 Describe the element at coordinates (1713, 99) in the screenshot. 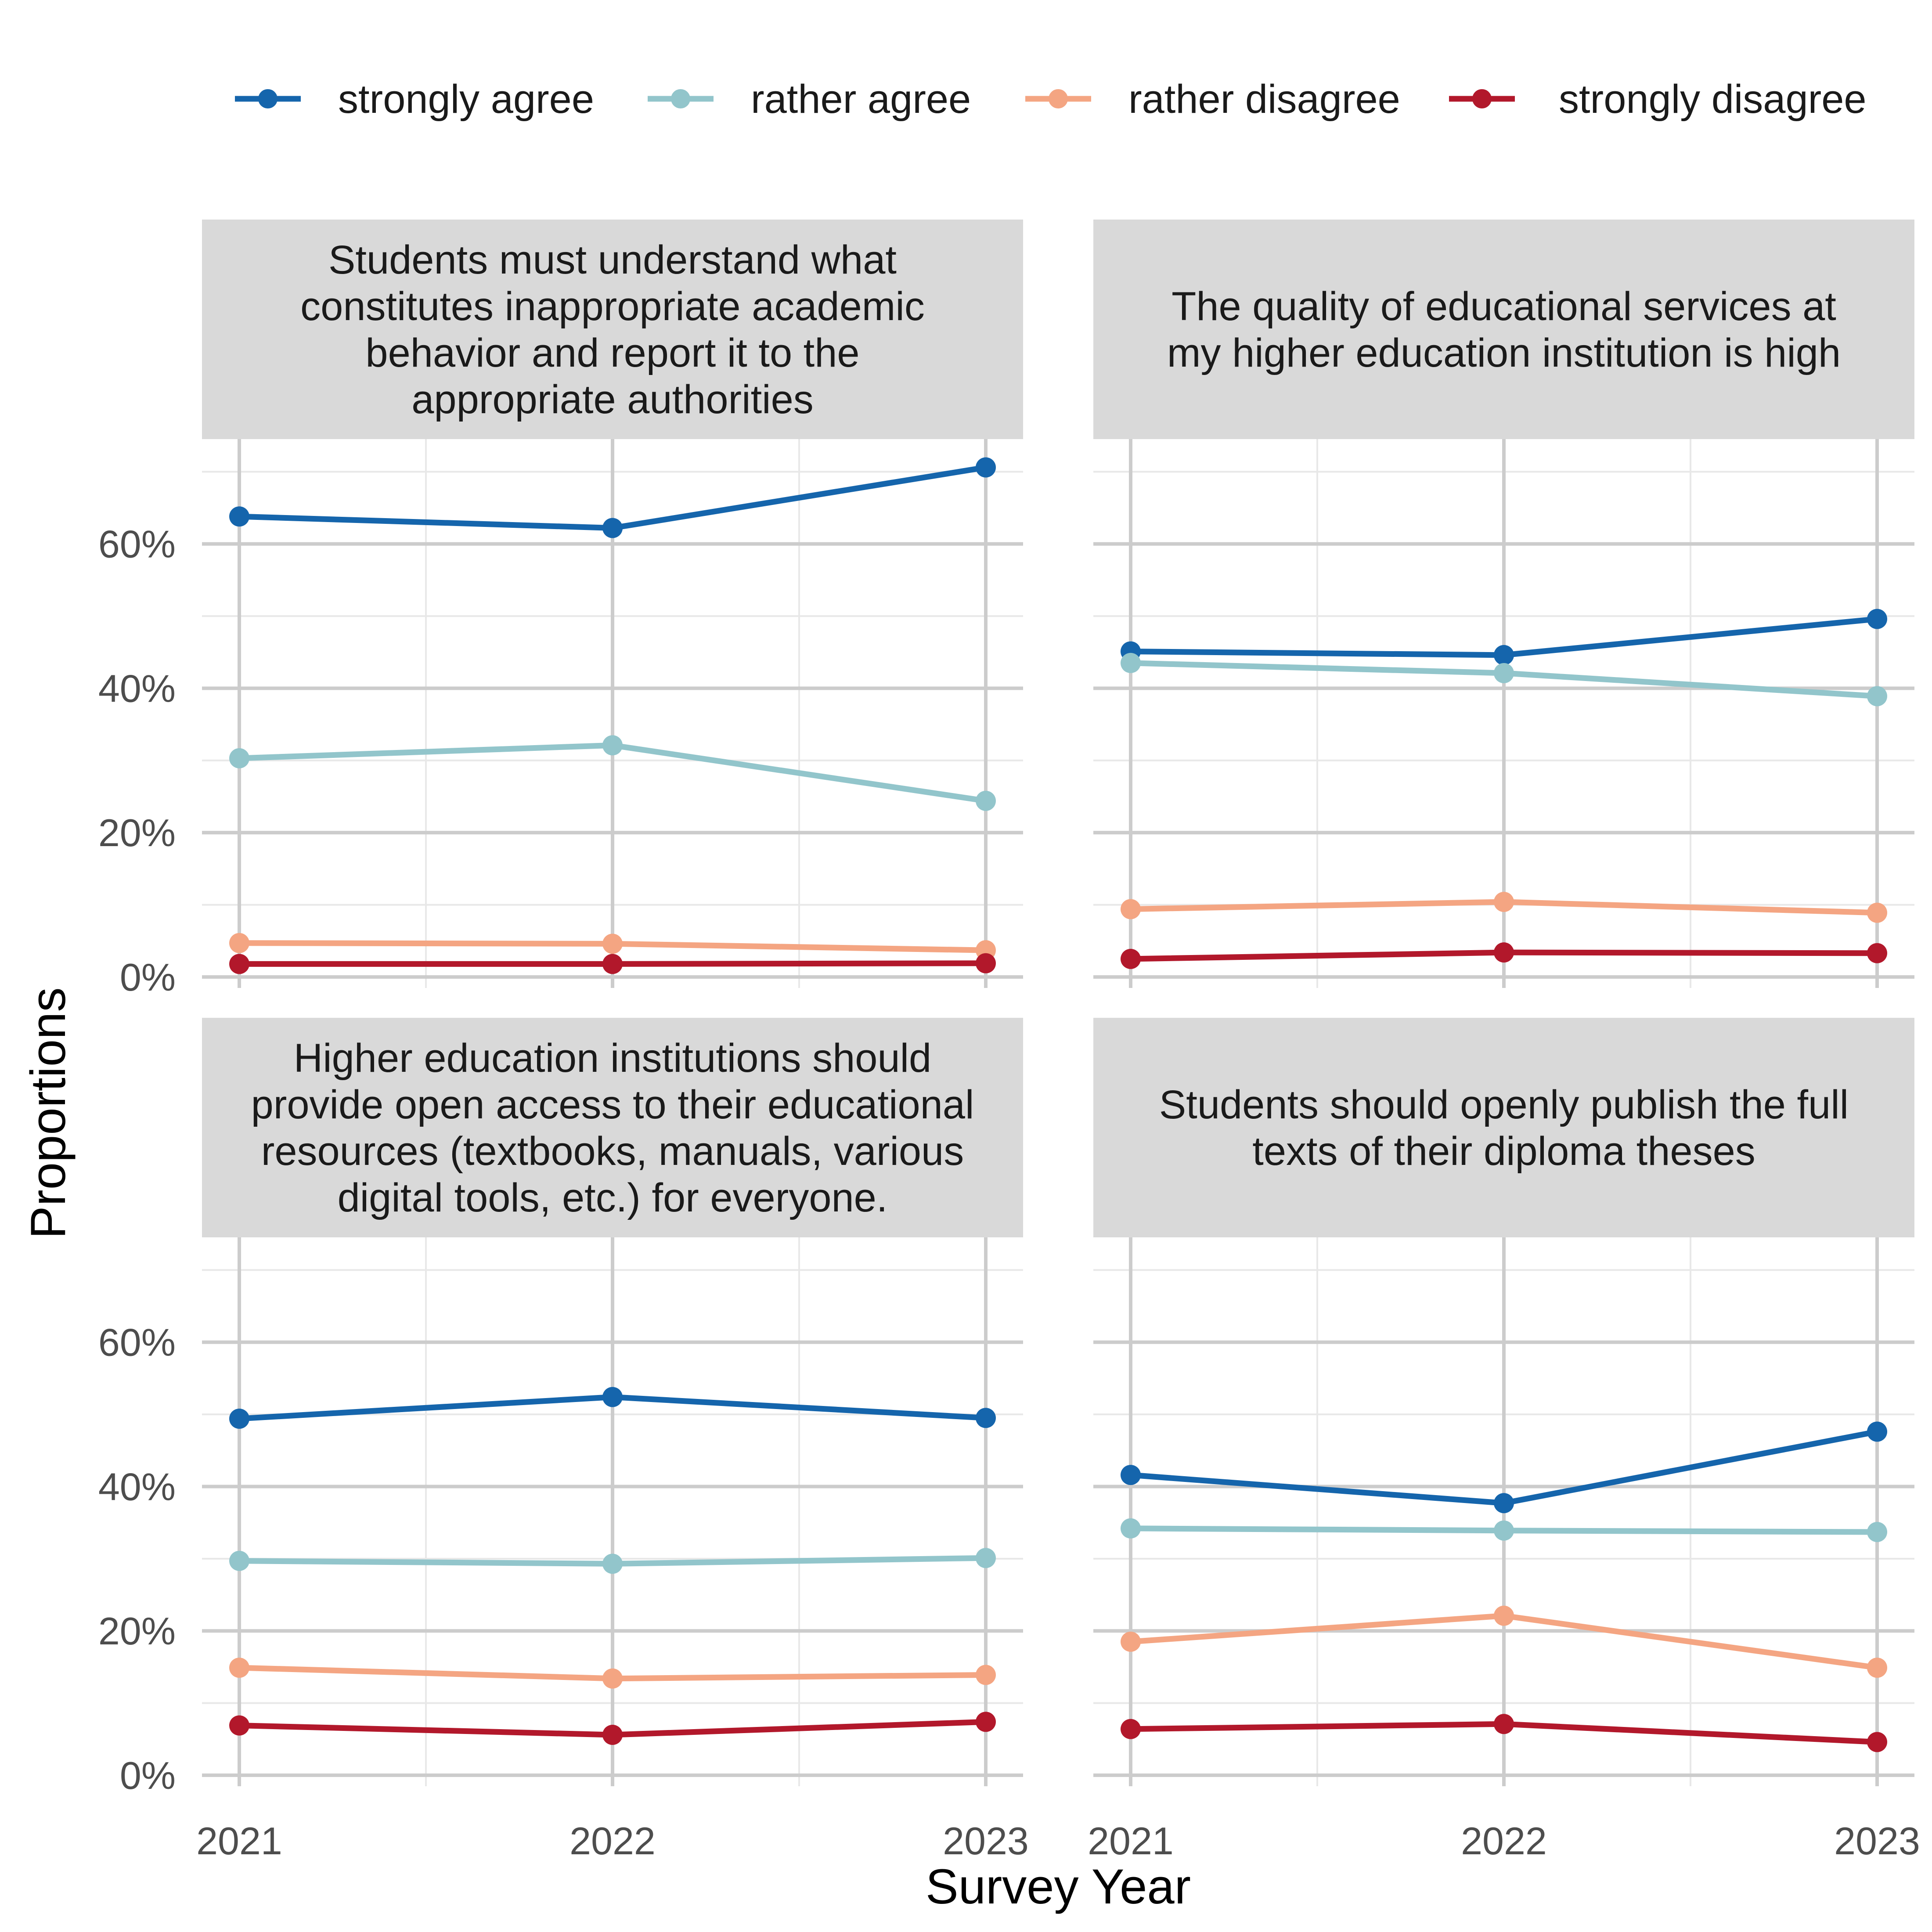

I see `legend-label-strongly-disagree: strongly disagree` at that location.